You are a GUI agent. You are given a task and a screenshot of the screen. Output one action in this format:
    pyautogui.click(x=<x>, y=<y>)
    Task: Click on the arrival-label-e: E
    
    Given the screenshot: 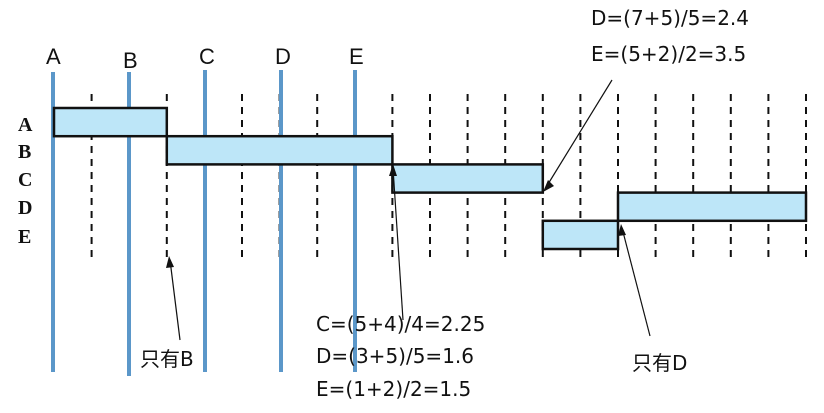 What is the action you would take?
    pyautogui.click(x=356, y=56)
    